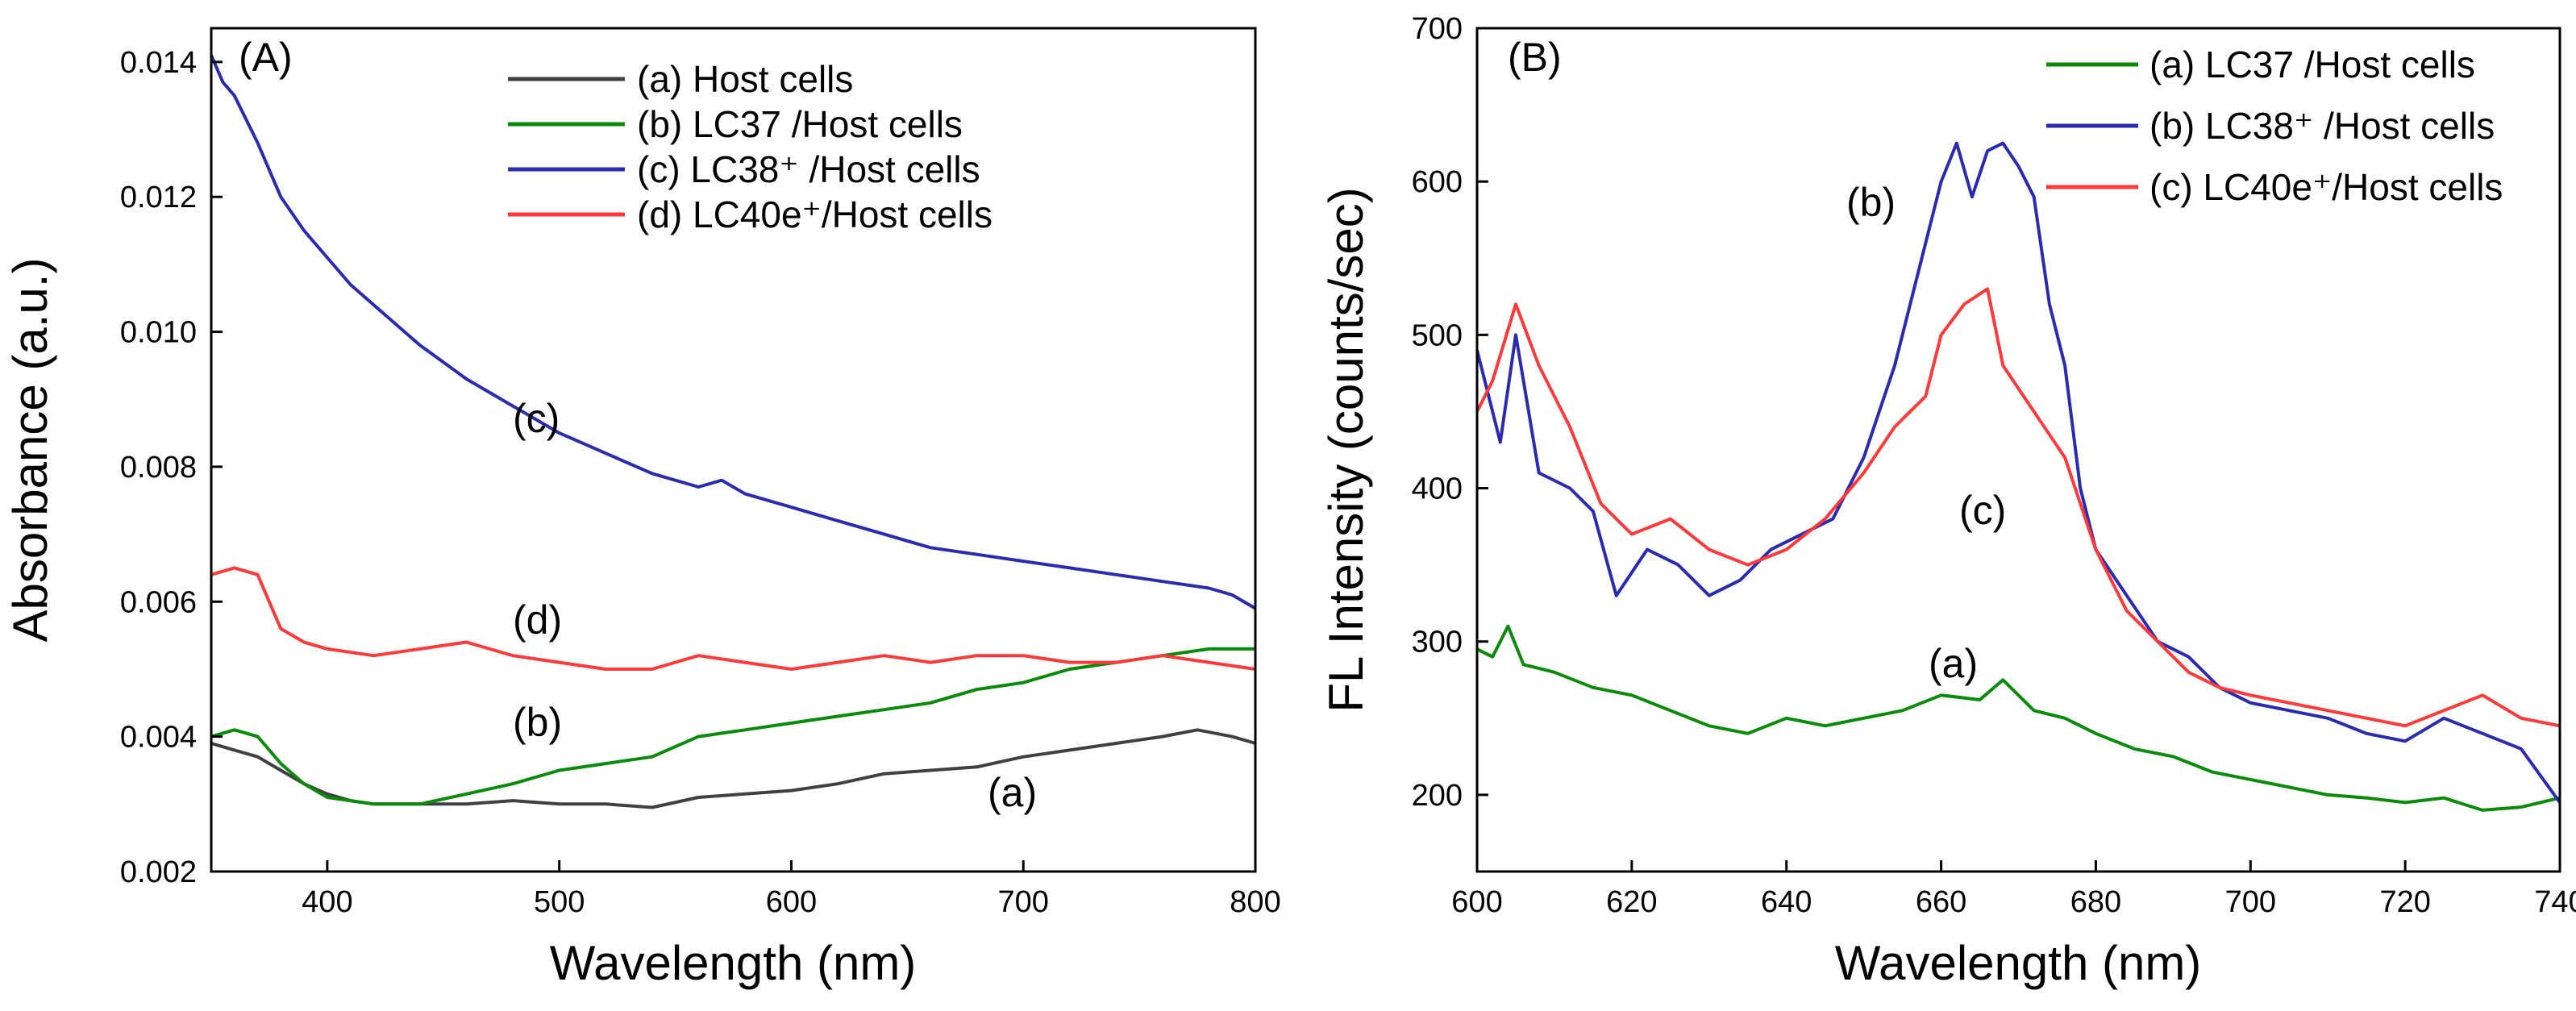  I want to click on panel-b-x-tick-label: 740, so click(2555, 902).